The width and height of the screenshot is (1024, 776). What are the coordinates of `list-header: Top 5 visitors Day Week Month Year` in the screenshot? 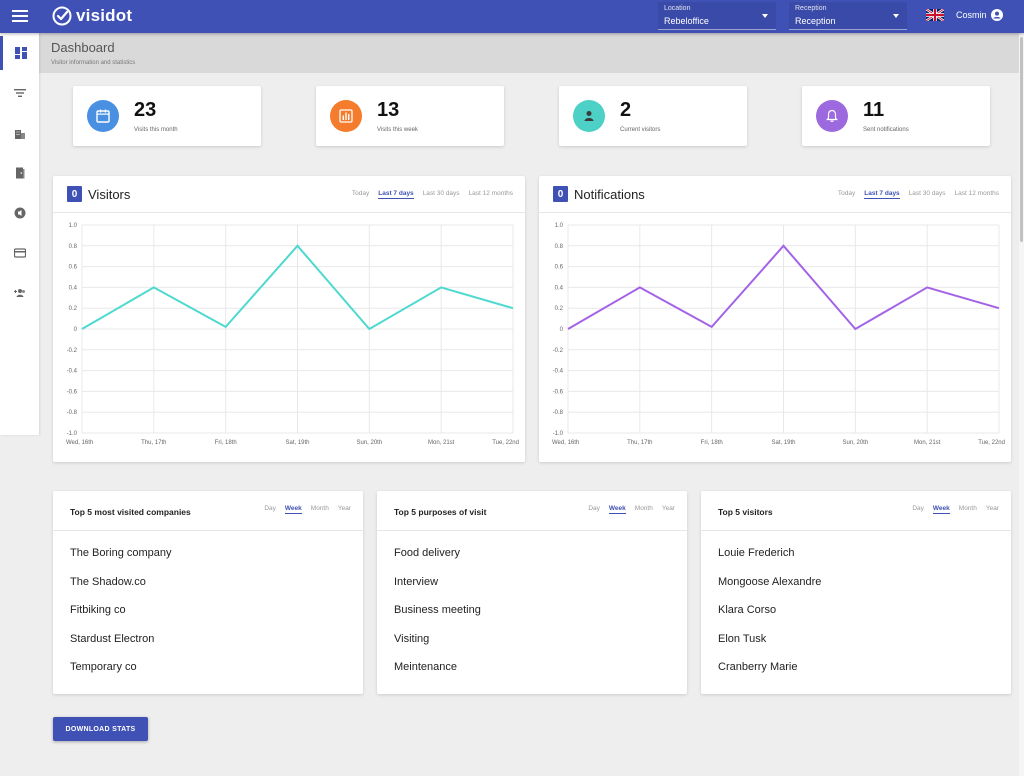 It's located at (856, 511).